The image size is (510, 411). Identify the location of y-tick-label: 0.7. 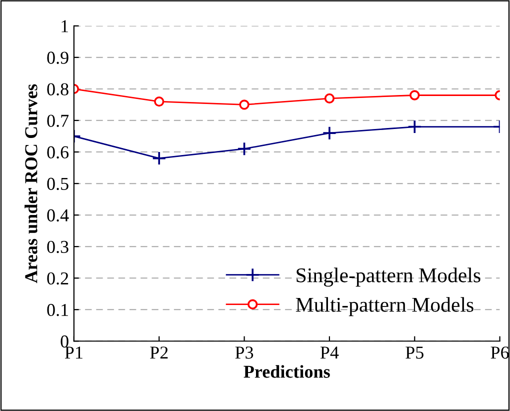
(58, 120).